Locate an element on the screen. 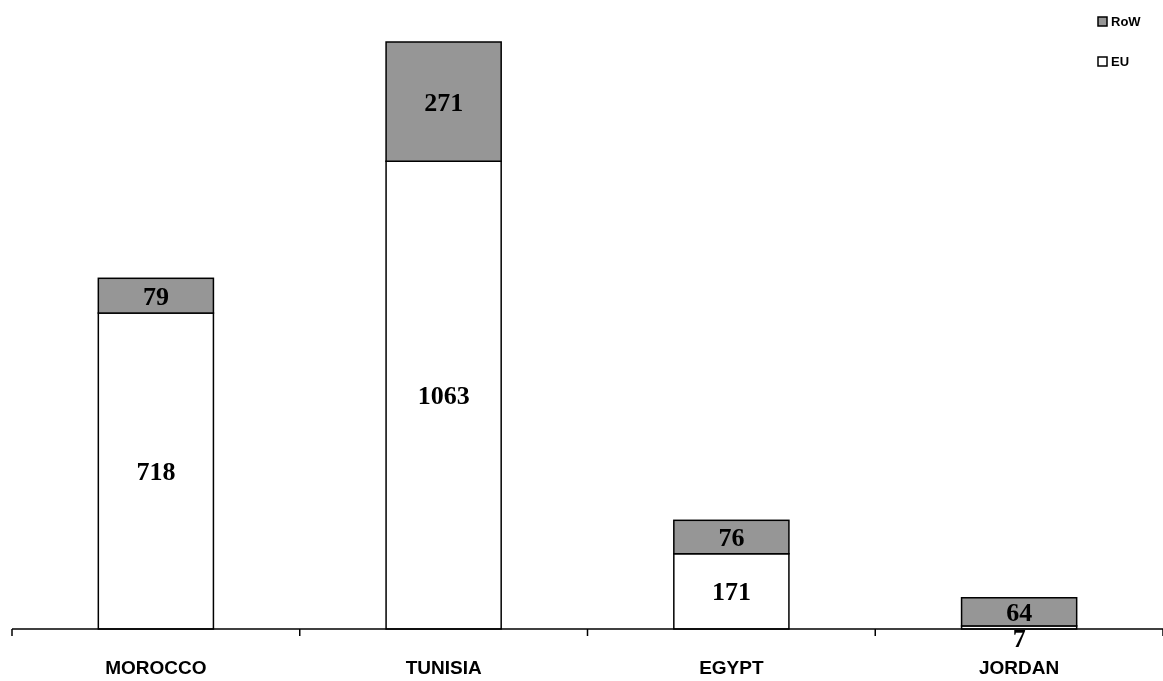  x-tick-label: MOROCCO is located at coordinates (156, 667).